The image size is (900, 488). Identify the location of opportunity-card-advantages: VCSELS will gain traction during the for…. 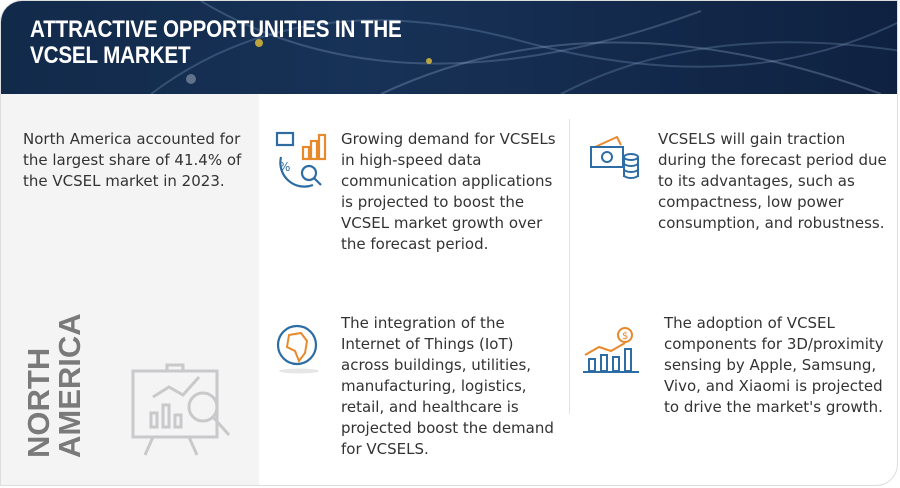
(772, 181).